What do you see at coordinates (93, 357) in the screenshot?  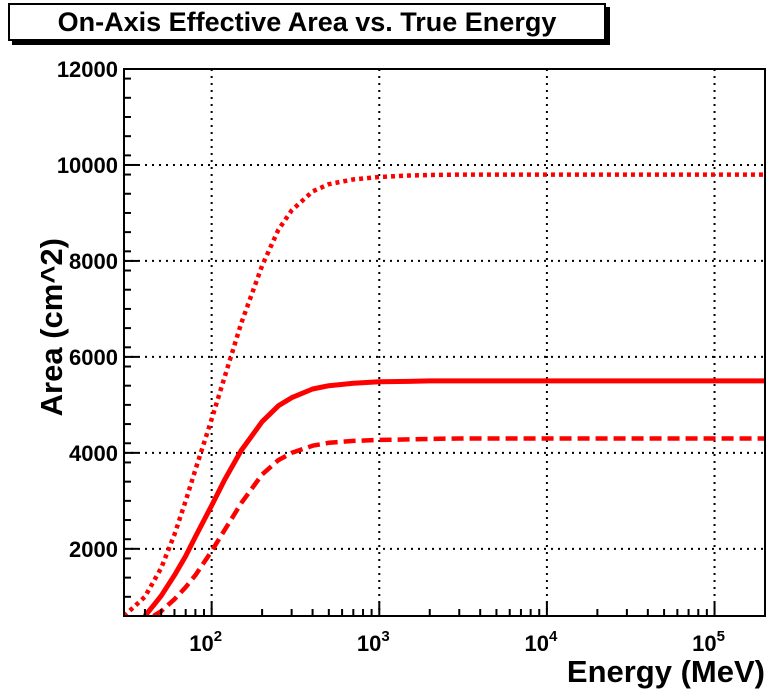 I see `y-tick-label: 6000` at bounding box center [93, 357].